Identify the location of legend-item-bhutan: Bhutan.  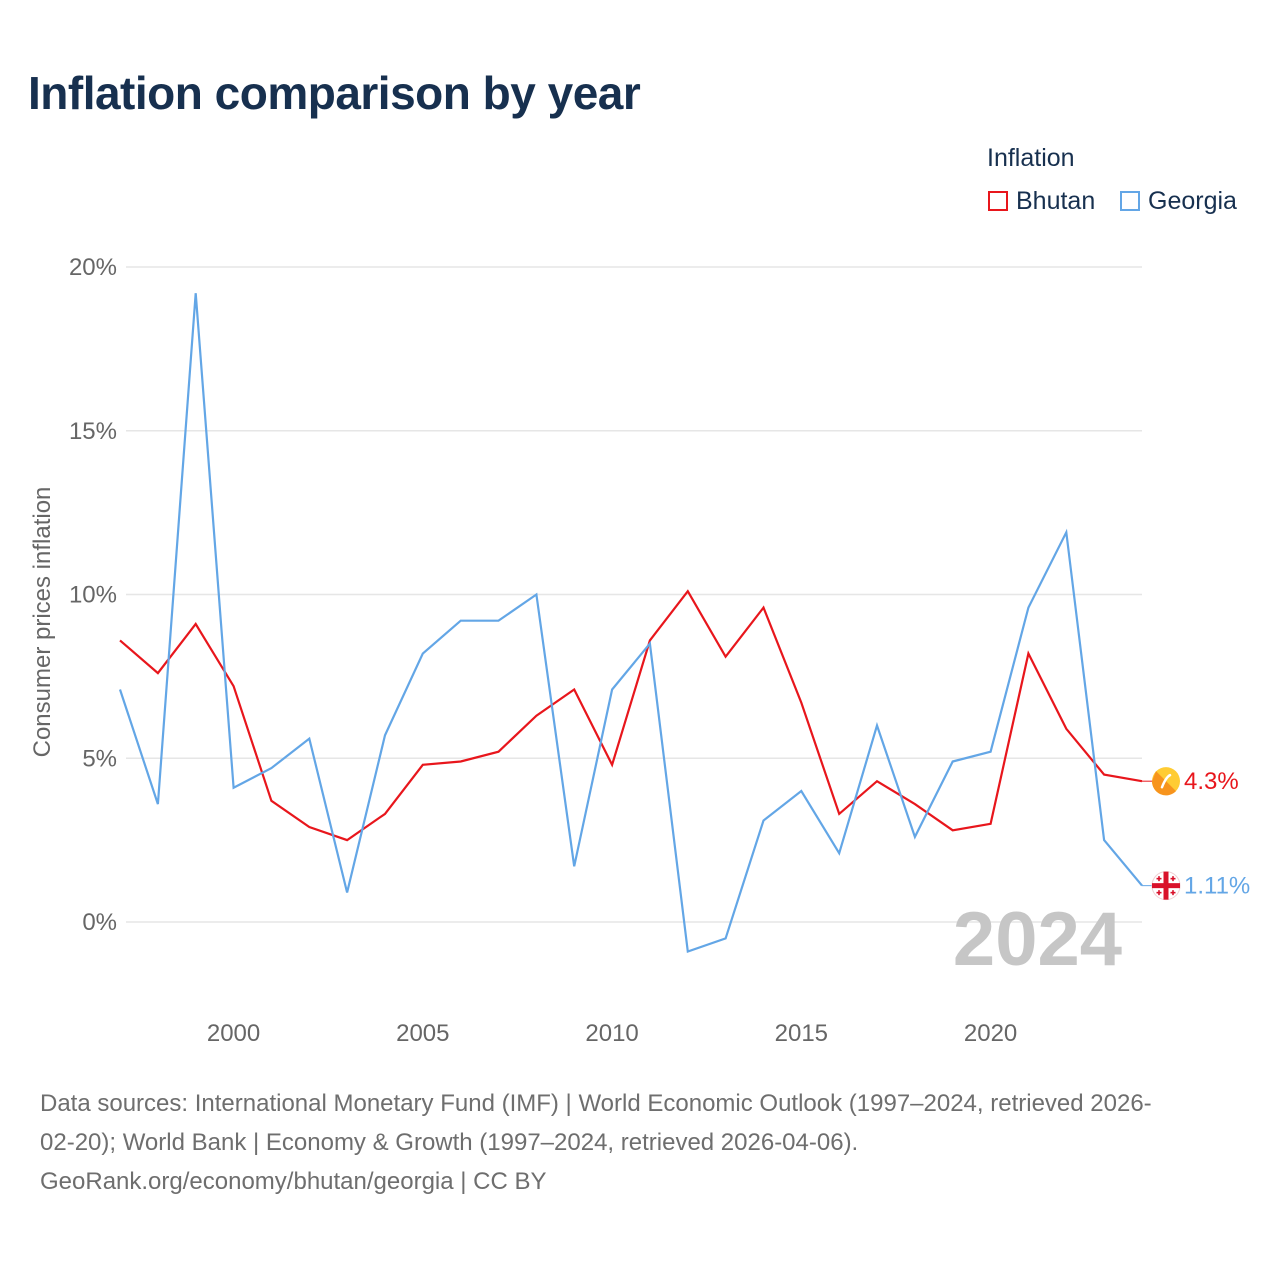
(1041, 201).